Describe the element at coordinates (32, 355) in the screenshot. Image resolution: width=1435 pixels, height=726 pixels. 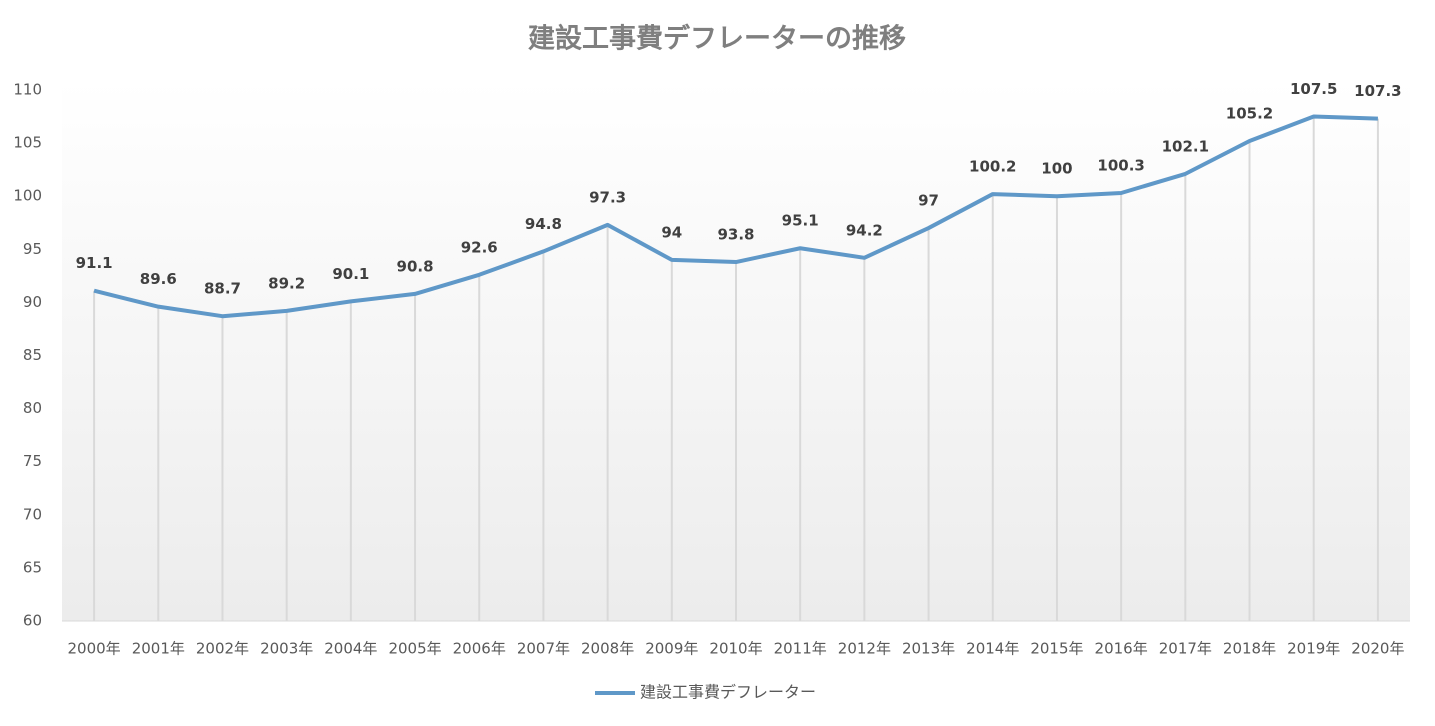
I see `y-tick-label: 85` at that location.